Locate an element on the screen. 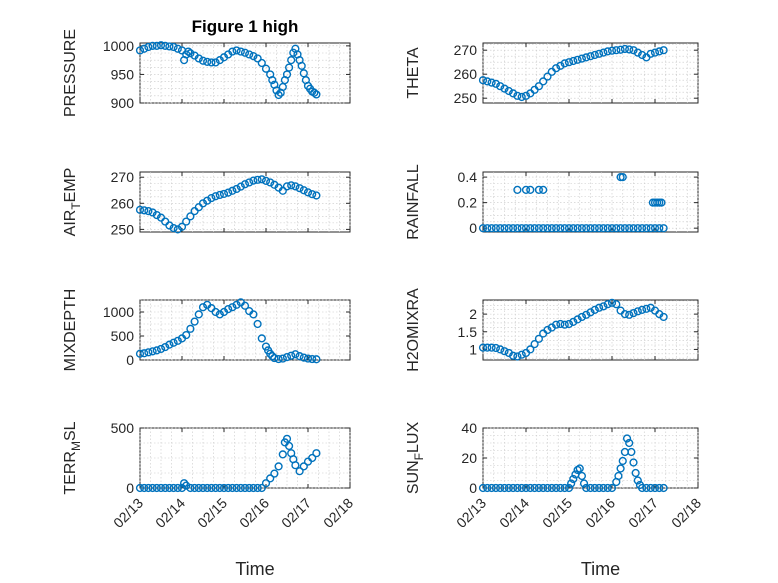 The height and width of the screenshot is (583, 778). subplot-1: 900 950 1000 PRESSURE is located at coordinates (206, 73).